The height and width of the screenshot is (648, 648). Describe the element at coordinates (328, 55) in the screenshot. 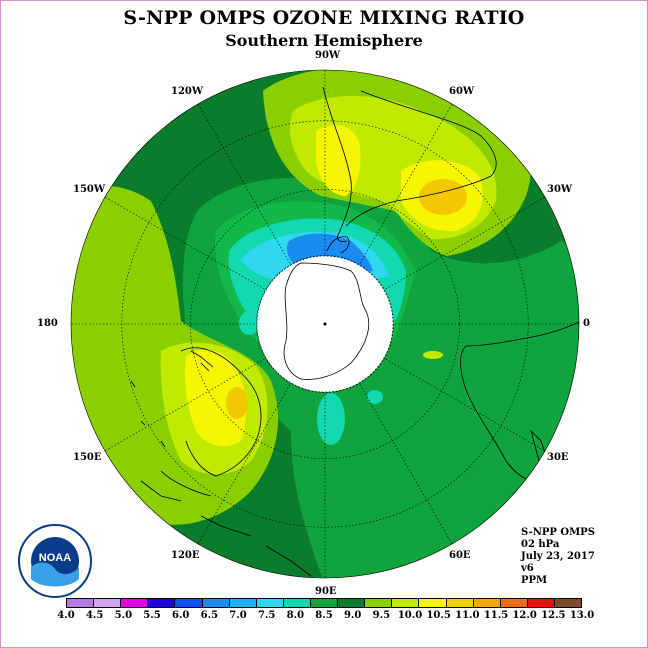

I see `longitude-label: 90W` at that location.